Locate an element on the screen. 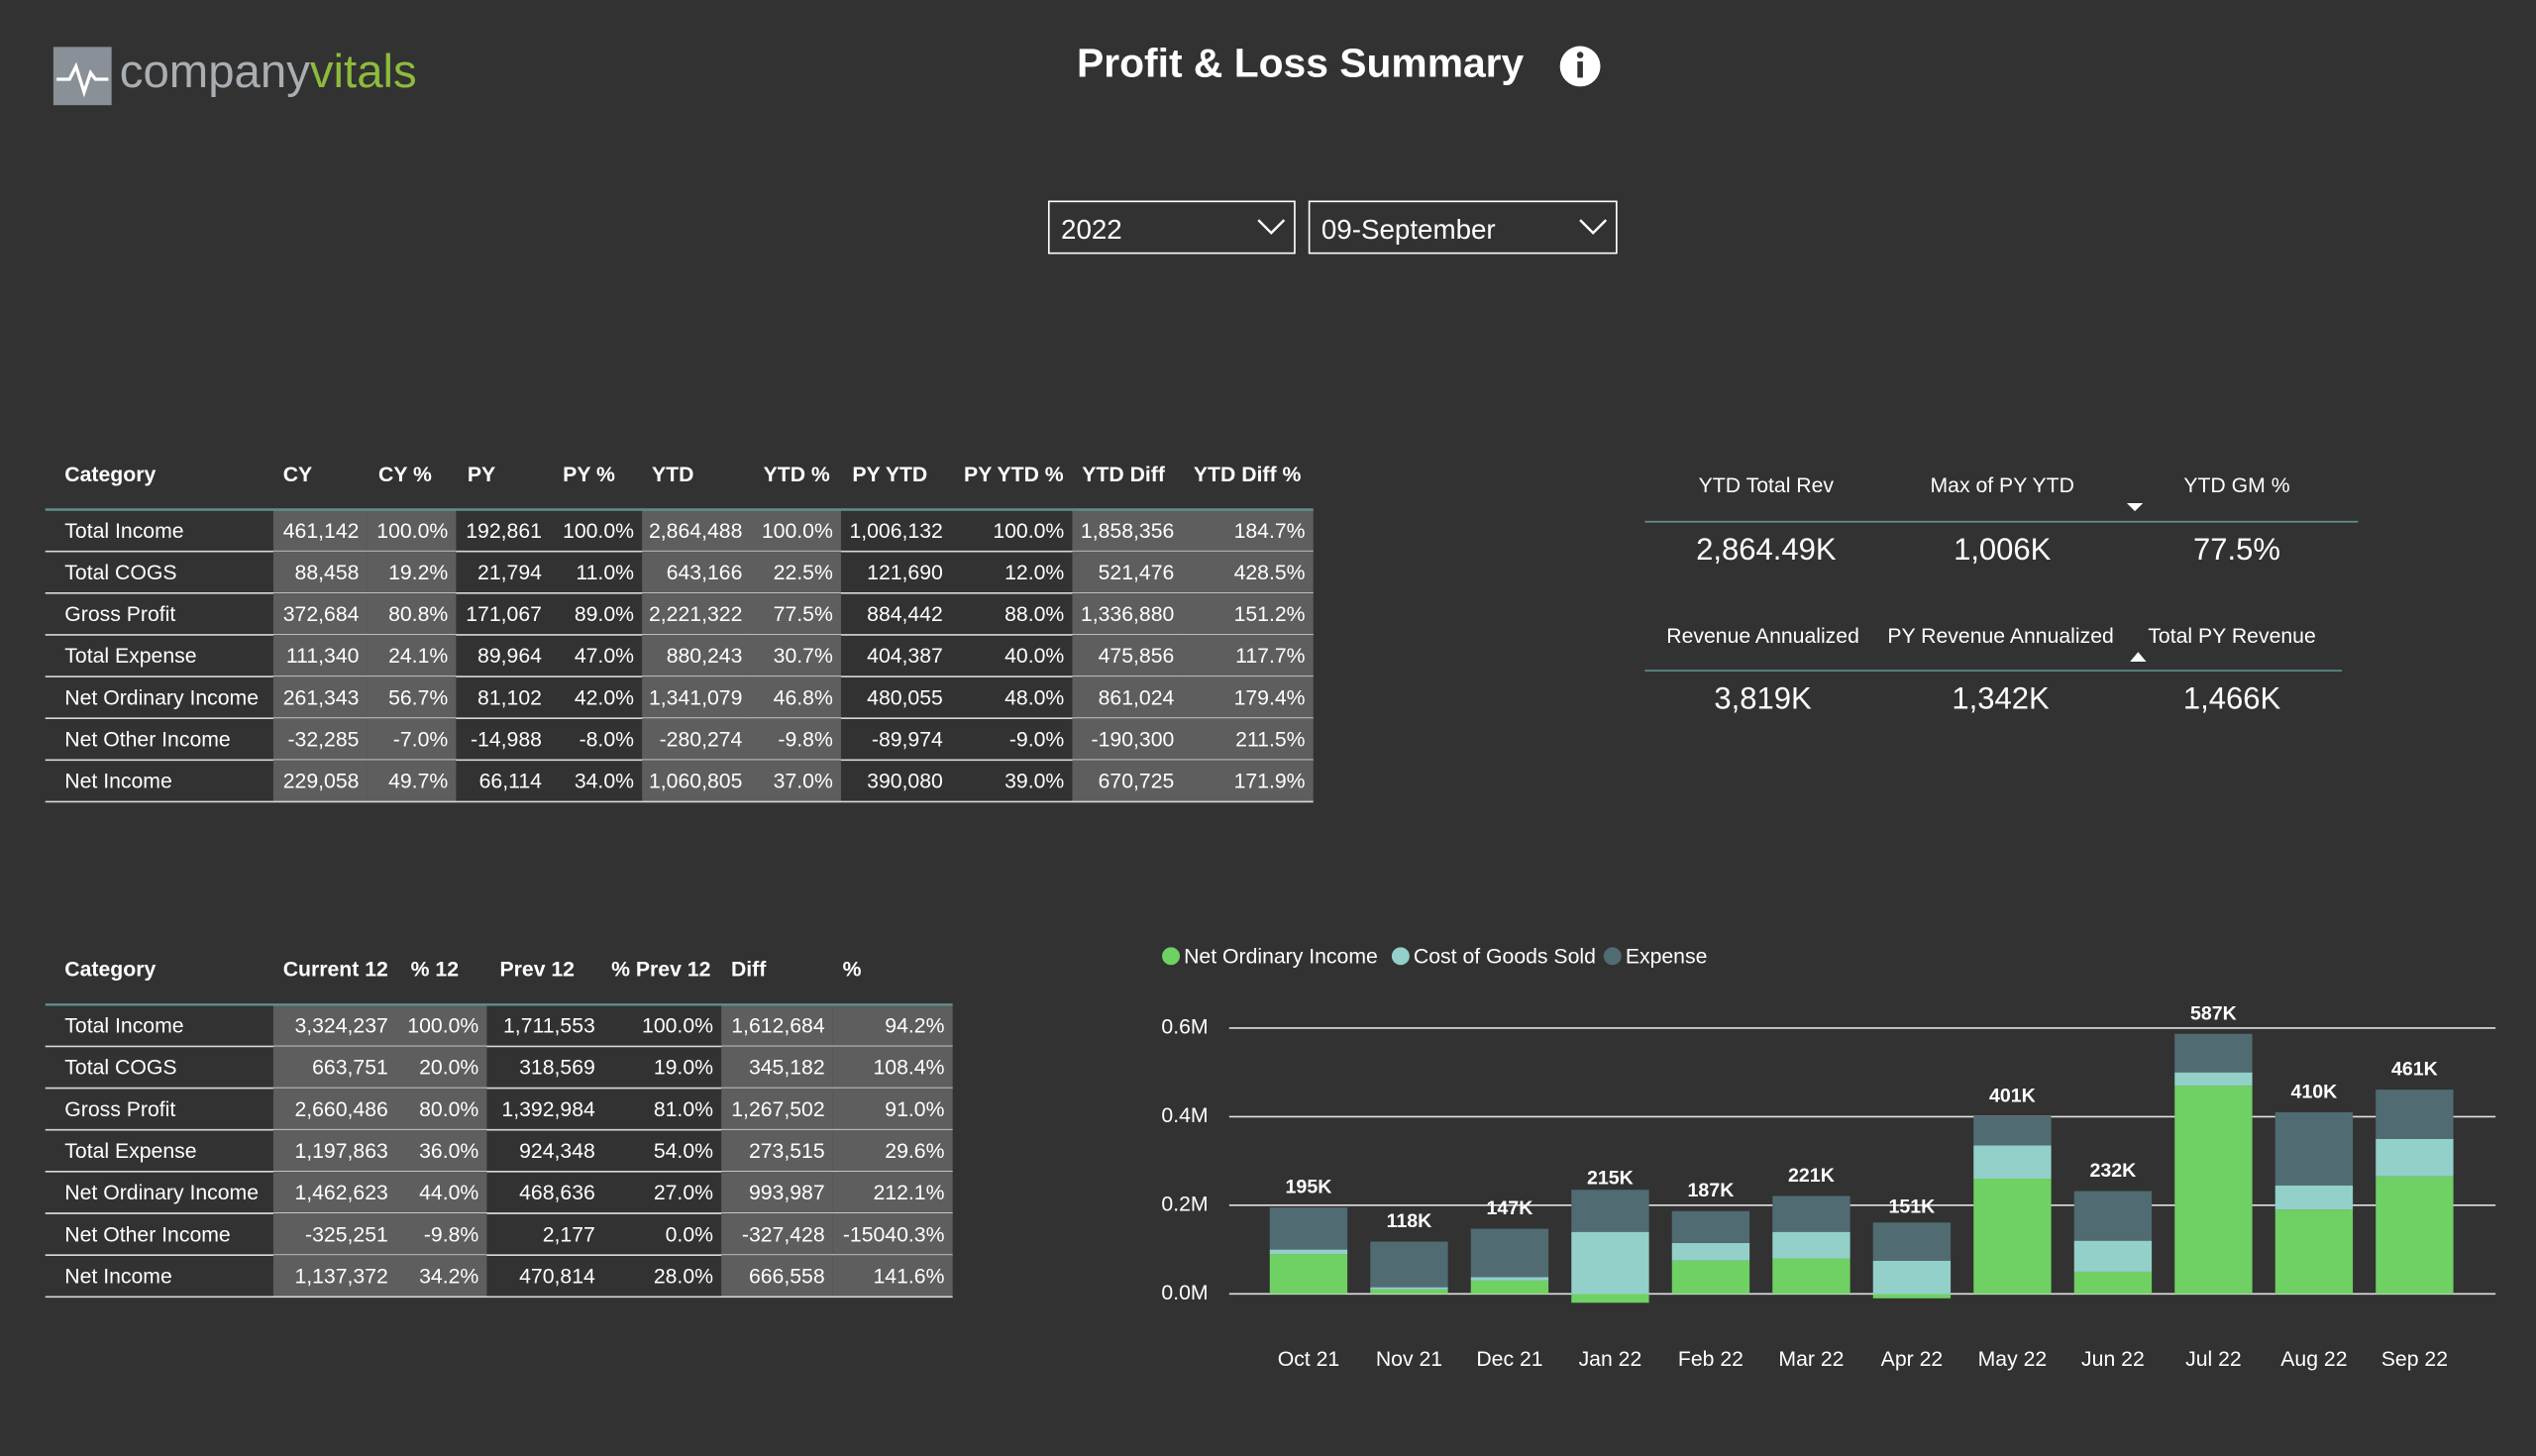 The height and width of the screenshot is (1456, 2536). cell-value: 29.6% is located at coordinates (914, 1151).